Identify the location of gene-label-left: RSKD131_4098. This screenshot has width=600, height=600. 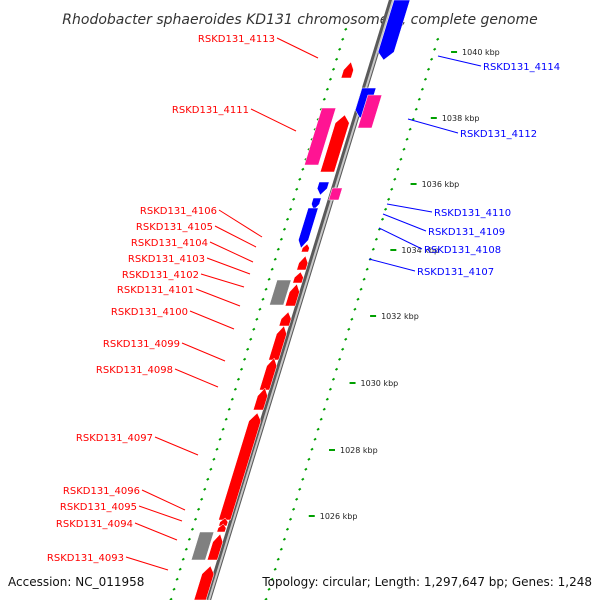
(134, 370).